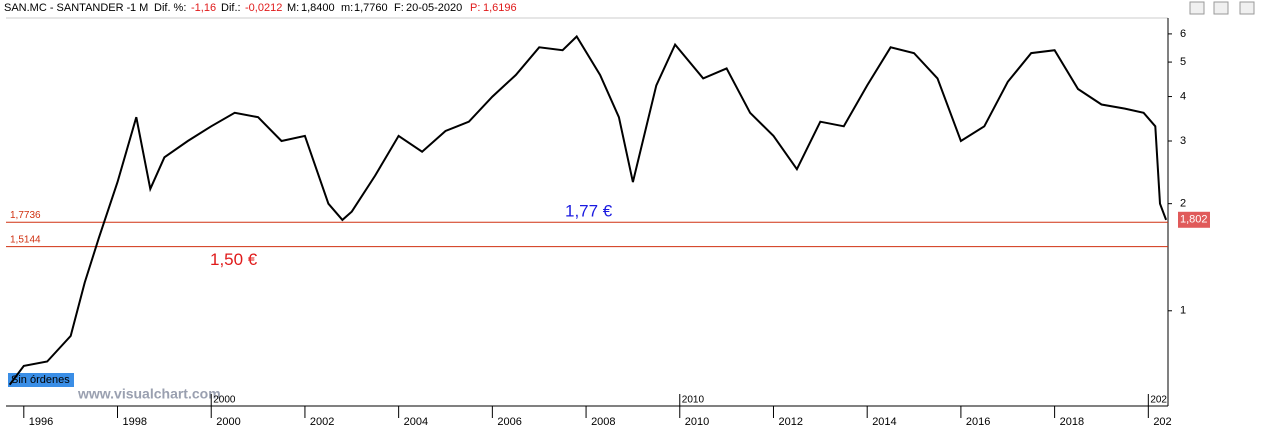  What do you see at coordinates (1183, 96) in the screenshot?
I see `y-tick-label: 4` at bounding box center [1183, 96].